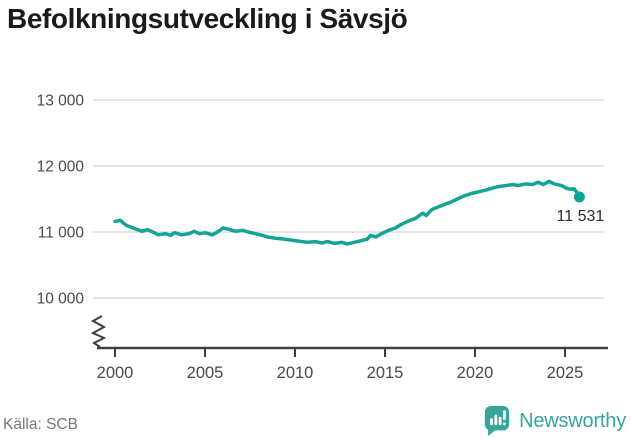 The height and width of the screenshot is (439, 631). What do you see at coordinates (205, 373) in the screenshot?
I see `x-tick-label: 2005` at bounding box center [205, 373].